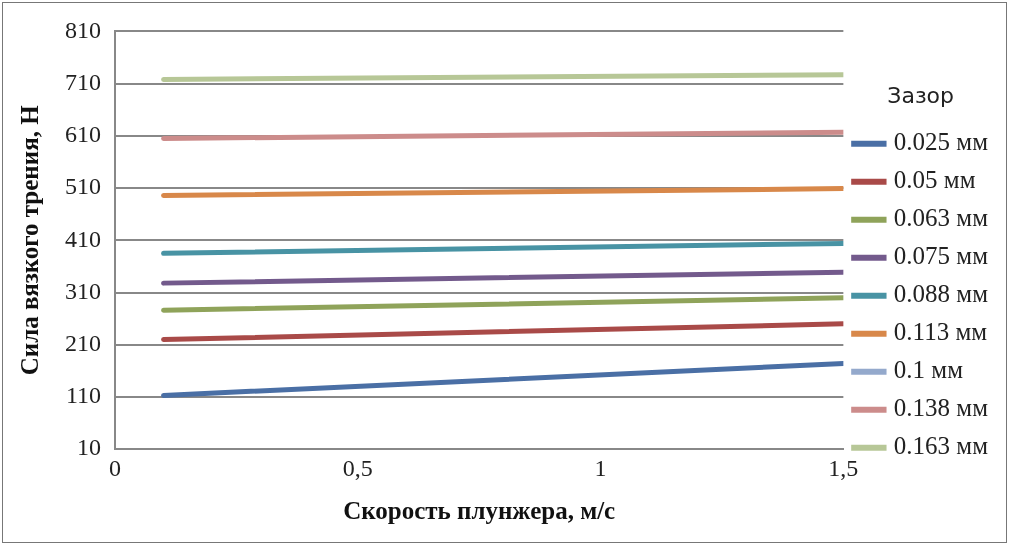  What do you see at coordinates (934, 180) in the screenshot?
I see `legend-label: 0.05 мм` at bounding box center [934, 180].